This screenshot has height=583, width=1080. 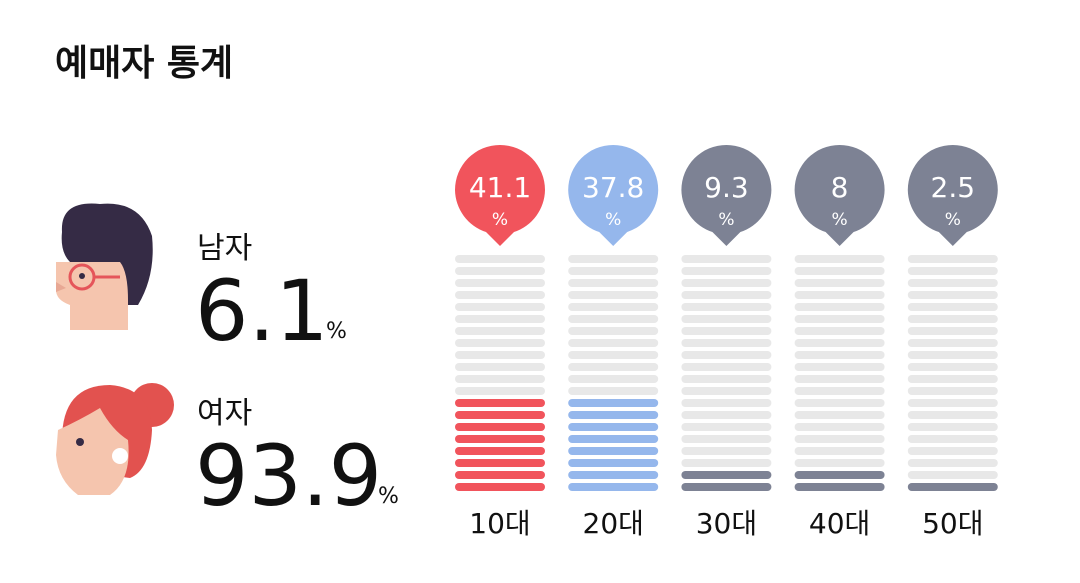 I want to click on male-unit: %, so click(x=336, y=331).